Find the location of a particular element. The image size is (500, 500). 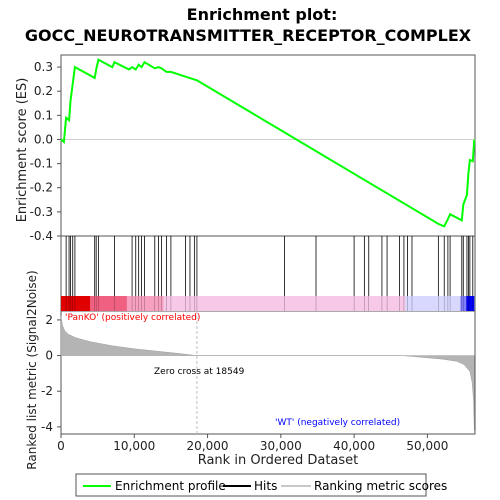

es-y-tick-label: -0.2 is located at coordinates (41, 188).